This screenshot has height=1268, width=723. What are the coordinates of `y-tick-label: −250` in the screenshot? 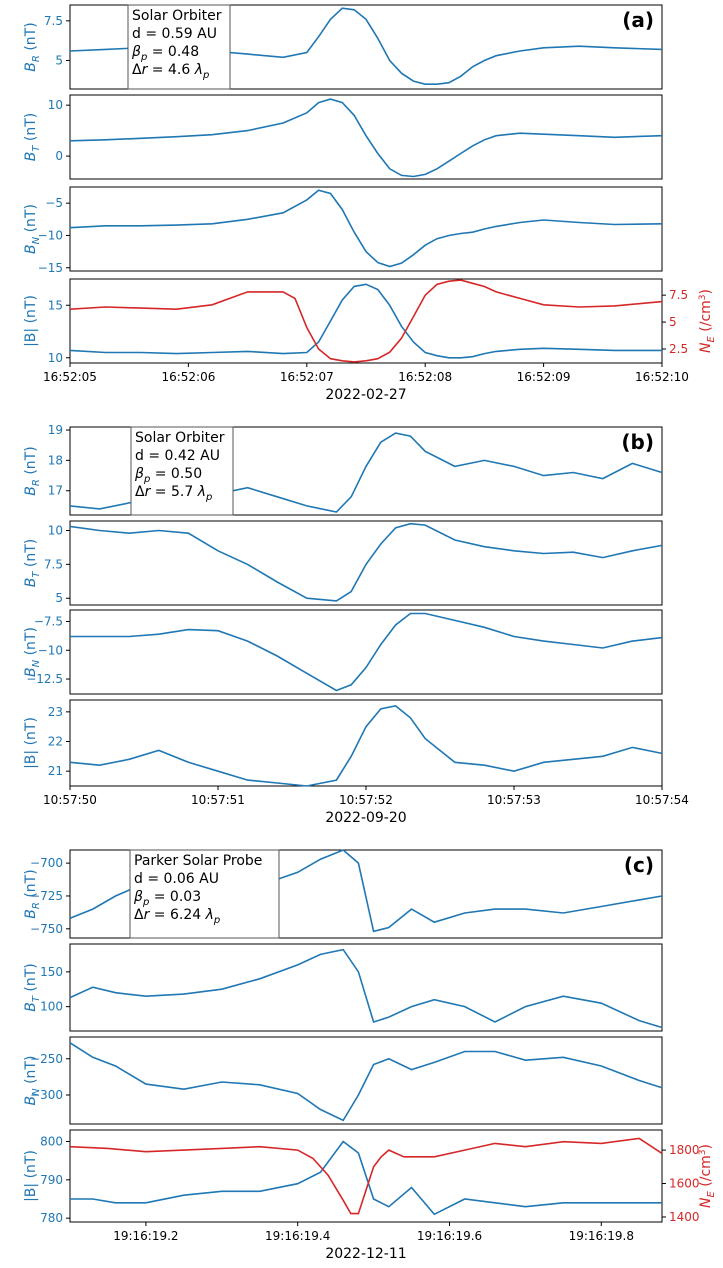 It's located at (46, 1059).